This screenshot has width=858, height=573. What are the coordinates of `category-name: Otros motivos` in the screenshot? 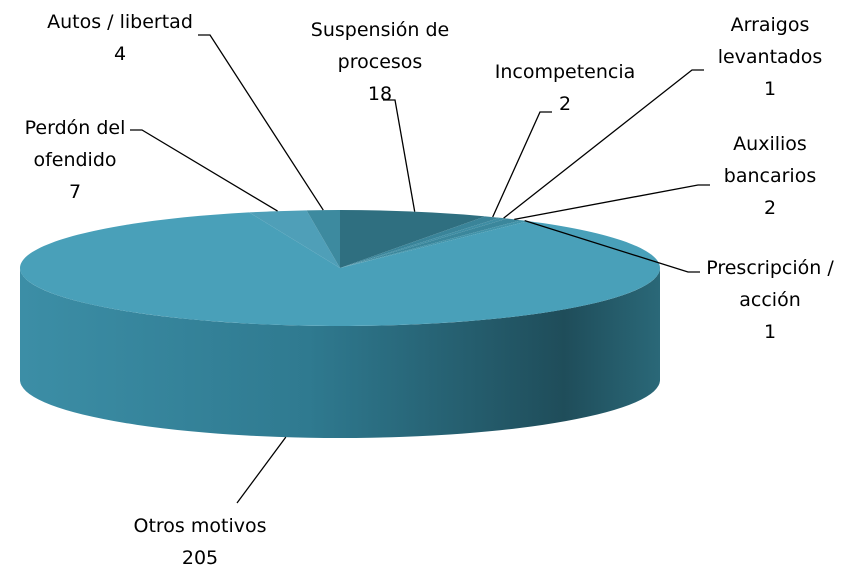 It's located at (200, 526).